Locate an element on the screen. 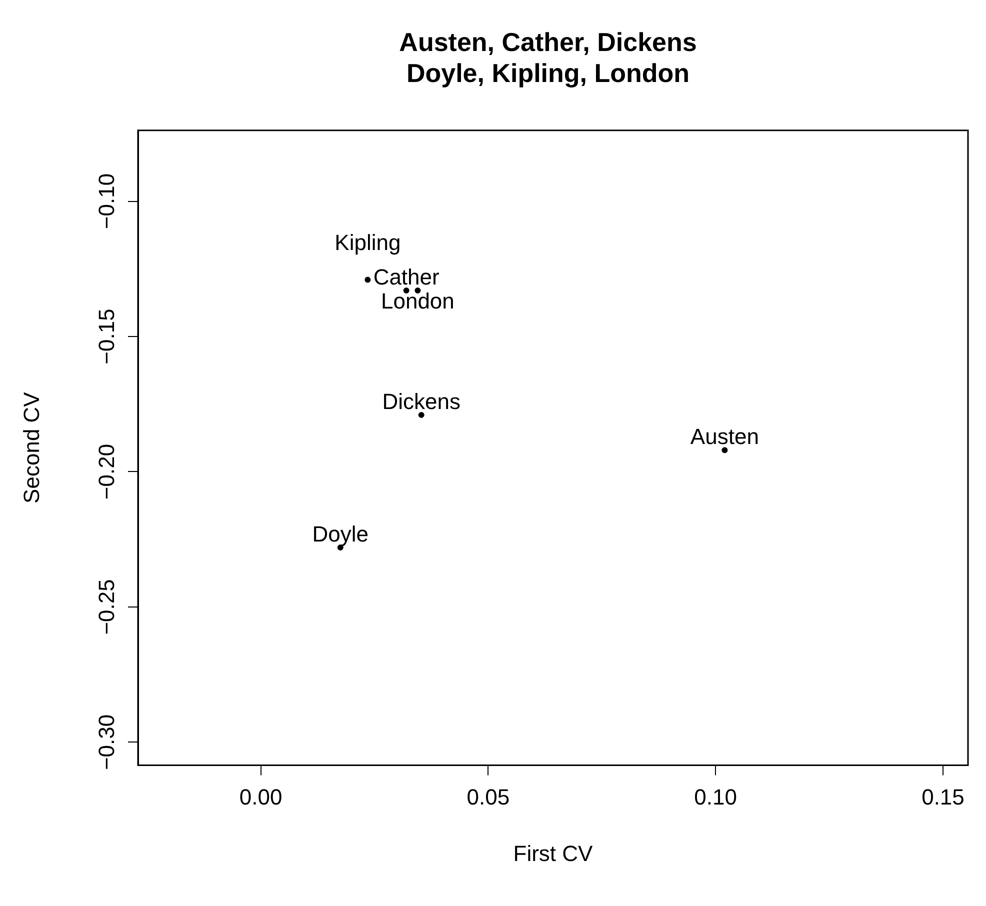 This screenshot has width=986, height=906. x-tick-label: 0.10 is located at coordinates (716, 797).